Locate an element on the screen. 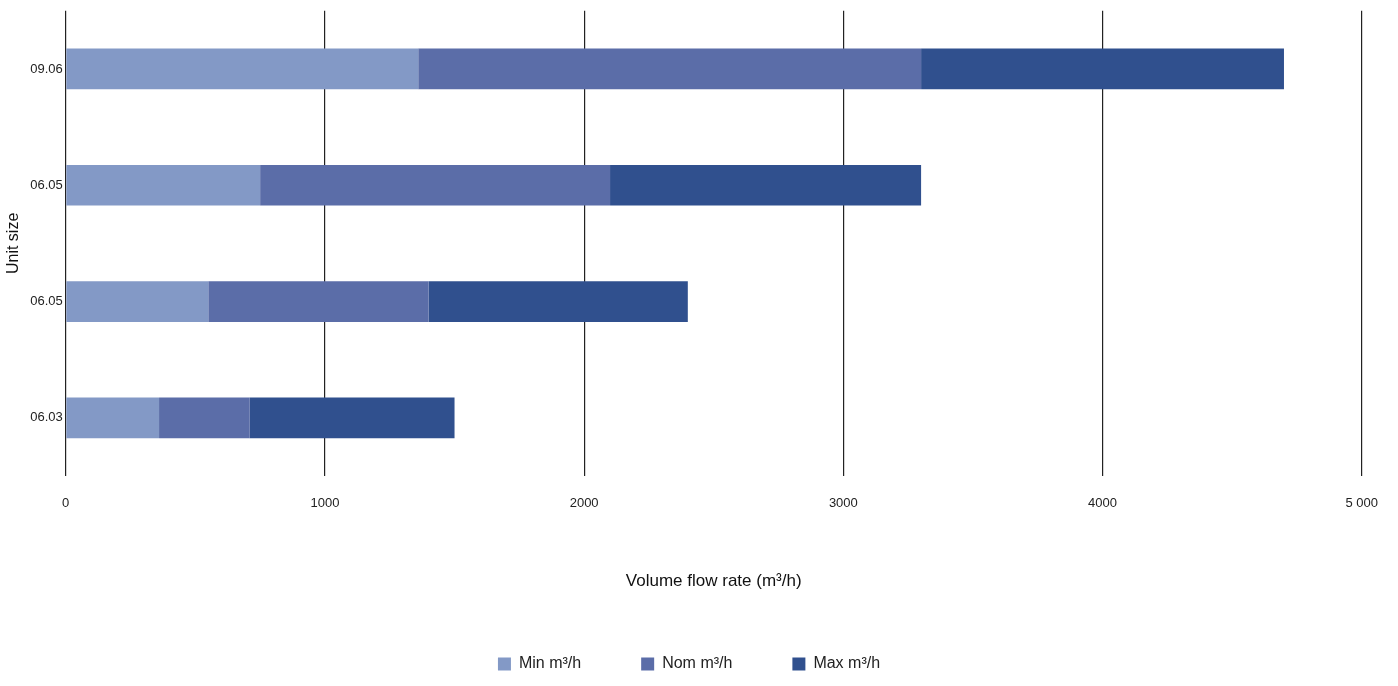 The width and height of the screenshot is (1398, 686). x-tick-label: 4000 is located at coordinates (1102, 503).